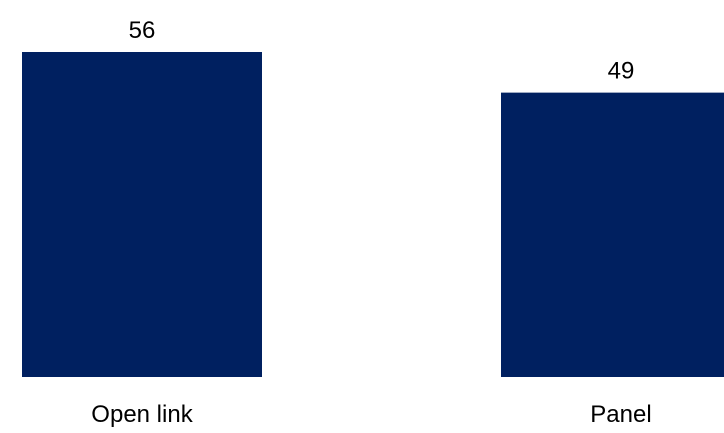  What do you see at coordinates (142, 30) in the screenshot?
I see `data-label-open-link: 56` at bounding box center [142, 30].